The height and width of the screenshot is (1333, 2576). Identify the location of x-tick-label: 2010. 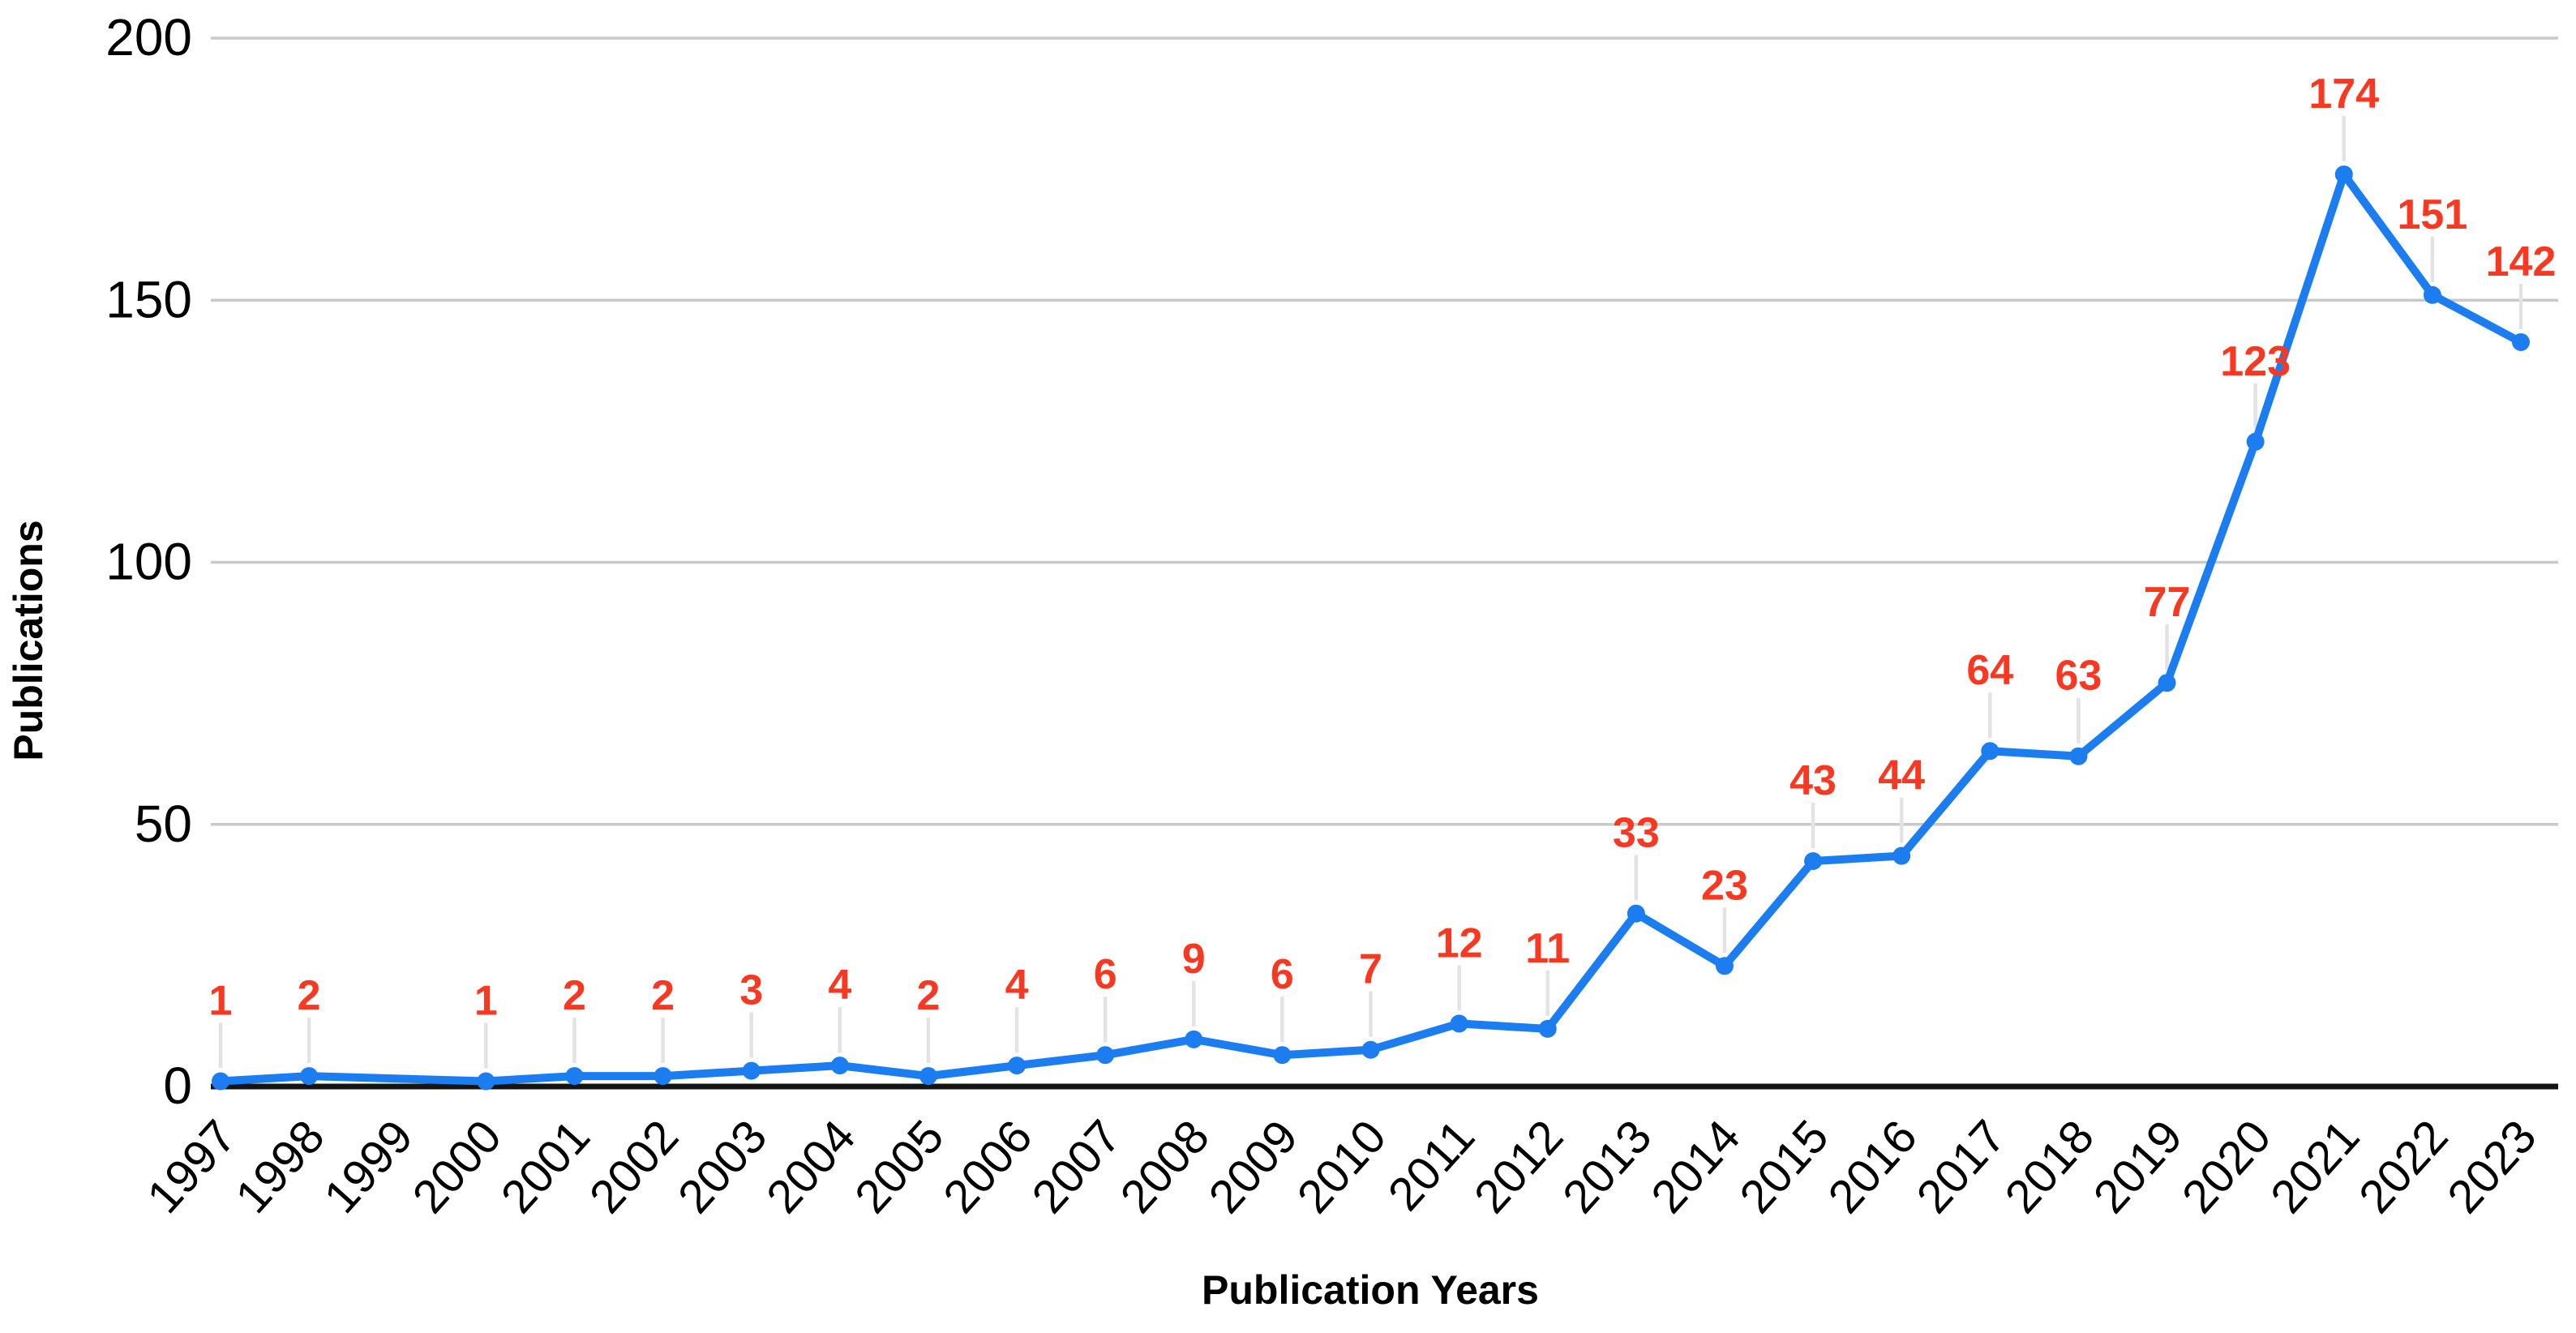
(1342, 1166).